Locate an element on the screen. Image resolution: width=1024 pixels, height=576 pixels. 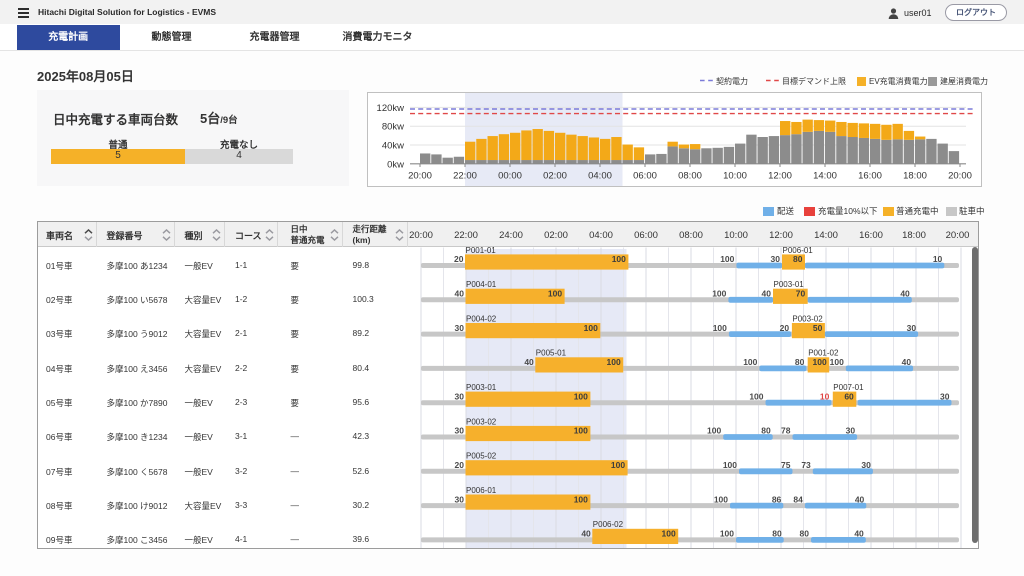
svg-text: 84 is located at coordinates (798, 499).